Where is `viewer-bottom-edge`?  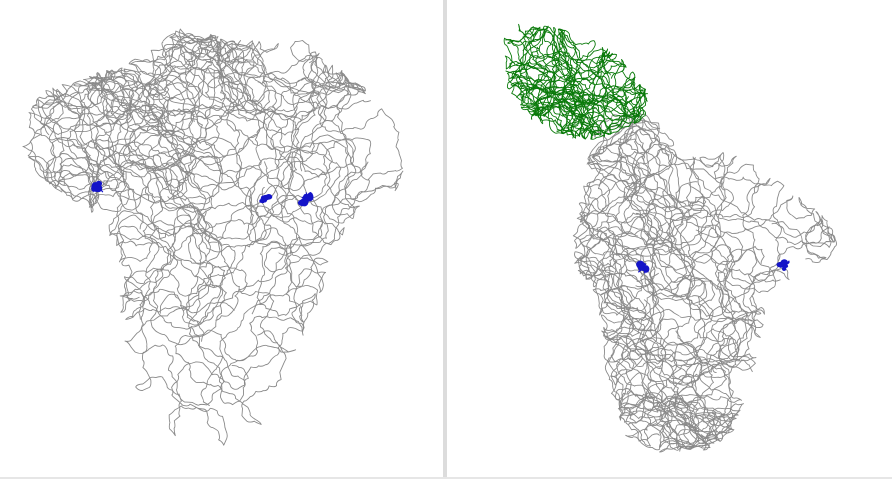 viewer-bottom-edge is located at coordinates (446, 478).